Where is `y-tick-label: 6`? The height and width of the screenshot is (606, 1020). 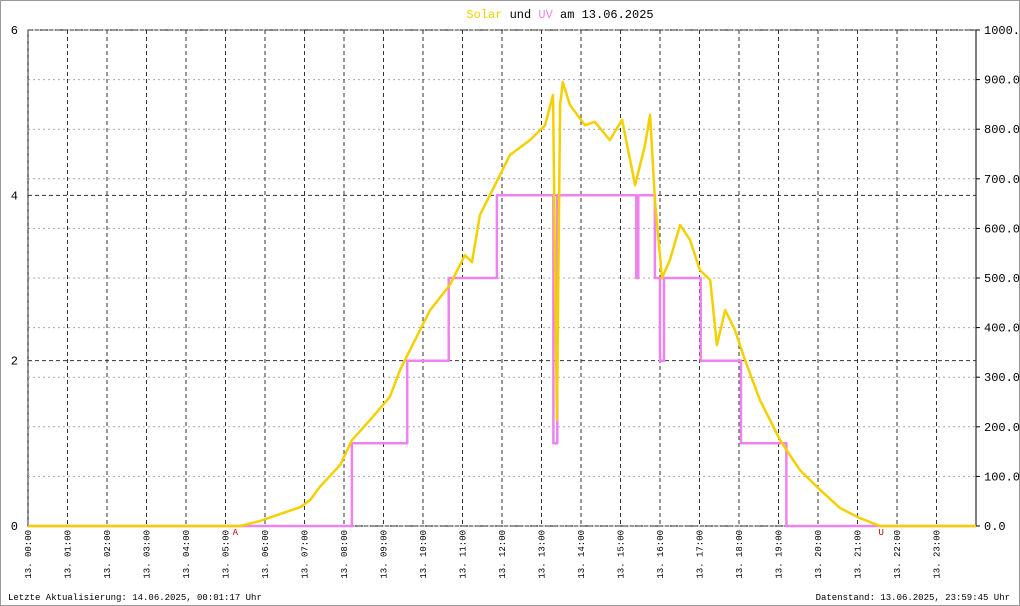
y-tick-label: 6 is located at coordinates (14, 31).